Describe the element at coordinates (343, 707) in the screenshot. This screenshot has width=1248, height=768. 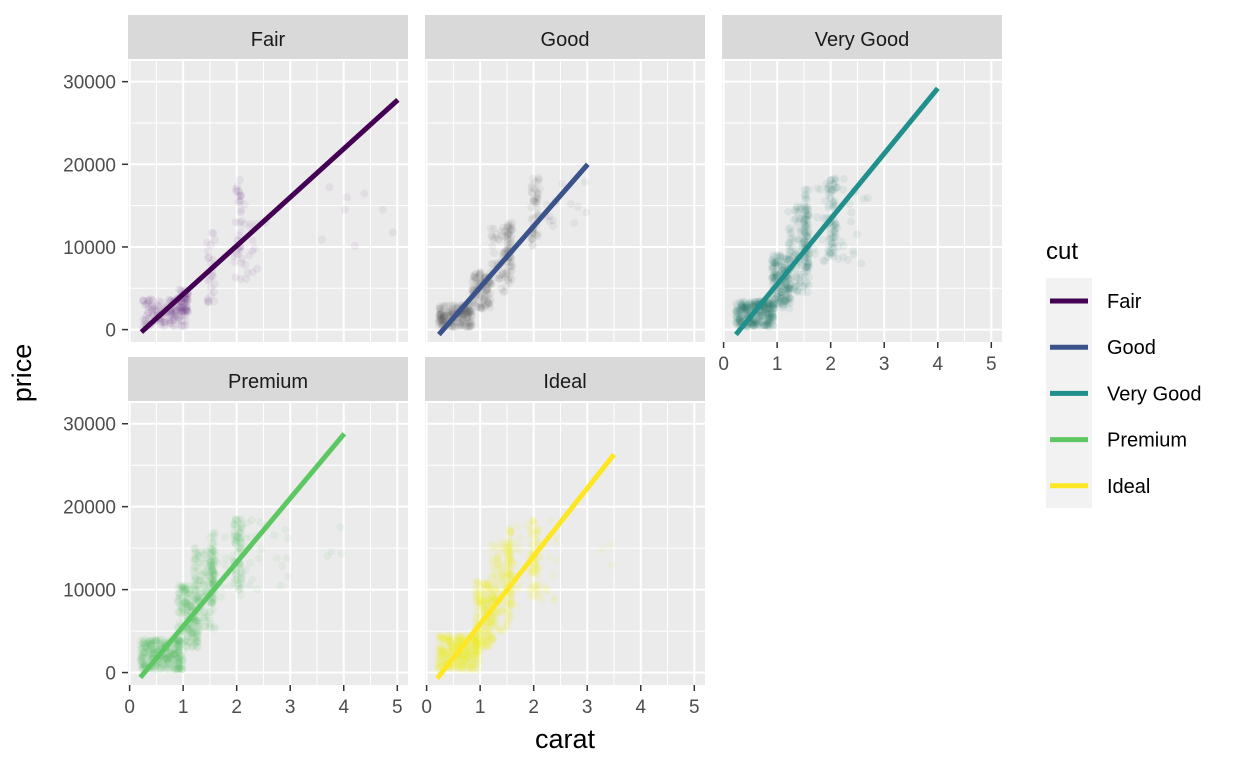
I see `x-tick-label: 4` at that location.